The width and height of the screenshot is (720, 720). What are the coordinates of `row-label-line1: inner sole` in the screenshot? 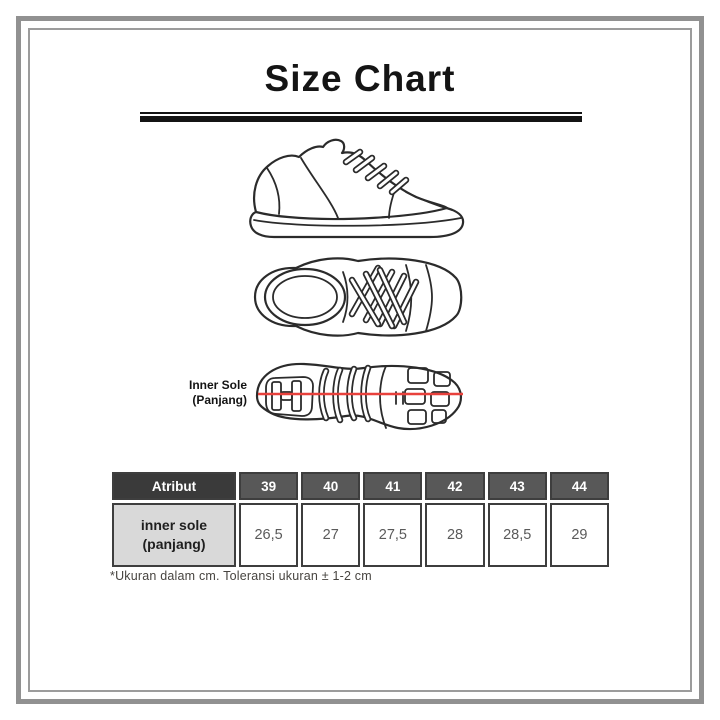 It's located at (174, 525).